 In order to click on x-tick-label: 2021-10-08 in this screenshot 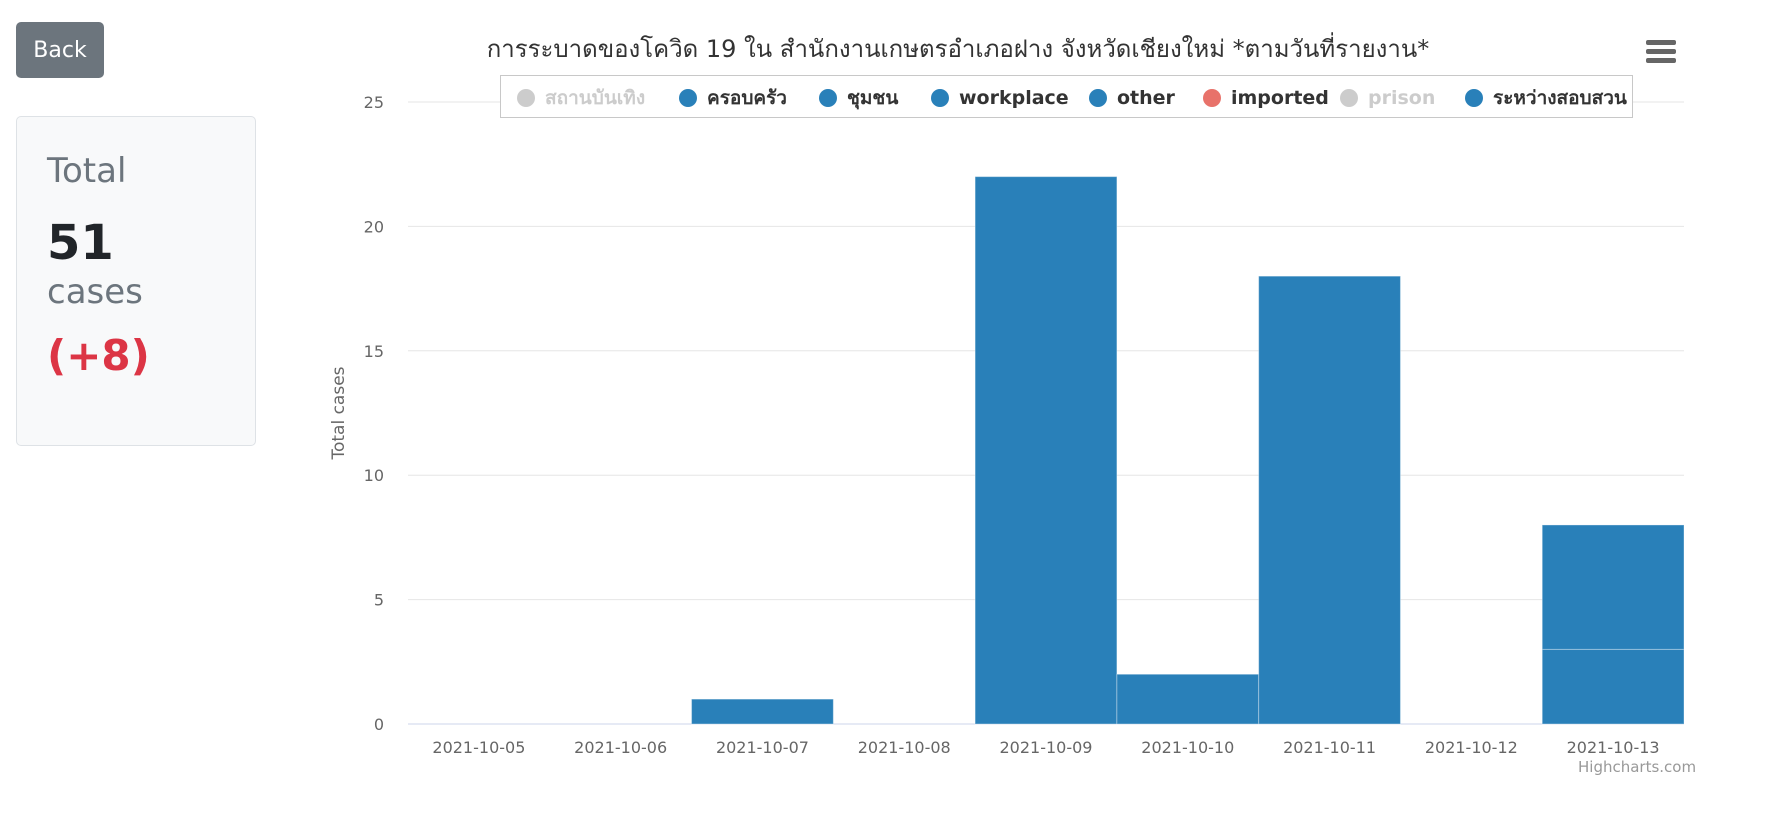, I will do `click(904, 747)`.